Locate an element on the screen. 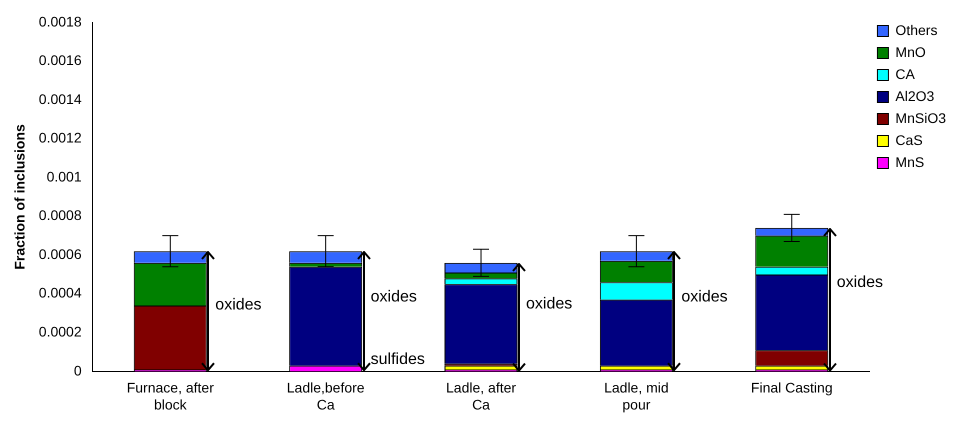 Image resolution: width=974 pixels, height=425 pixels. x-tick-label: Final Casting is located at coordinates (791, 388).